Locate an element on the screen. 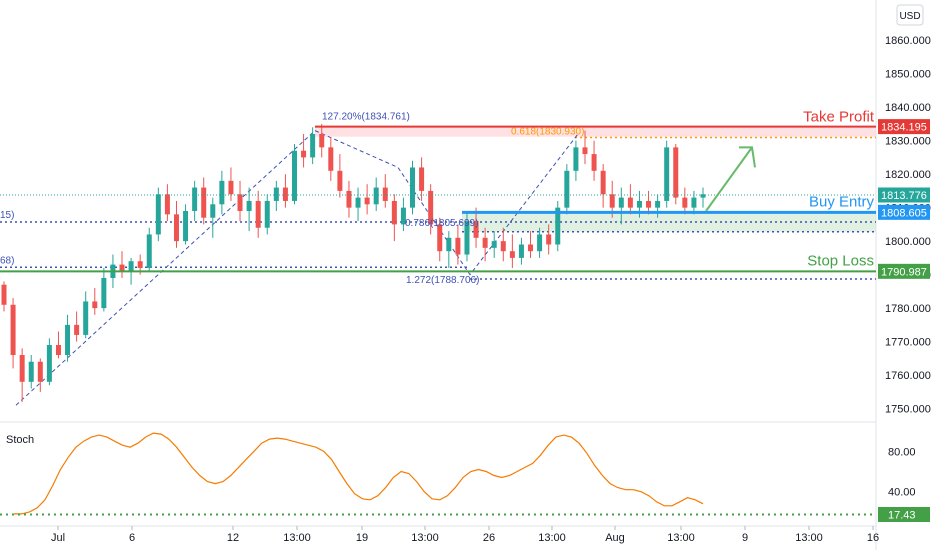  stoch-last-tag-text: 17.43 is located at coordinates (902, 515).